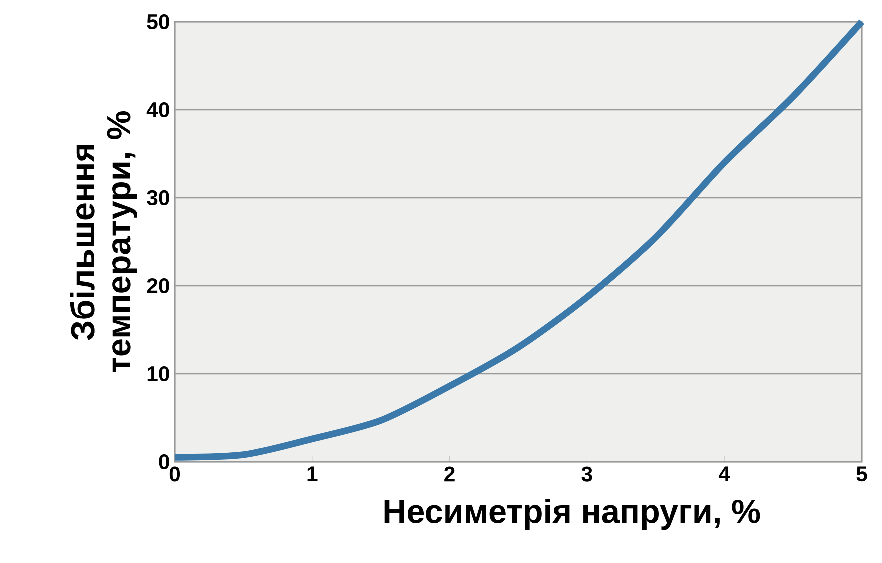 This screenshot has height=563, width=882. What do you see at coordinates (158, 286) in the screenshot?
I see `y-tick-label: 20` at bounding box center [158, 286].